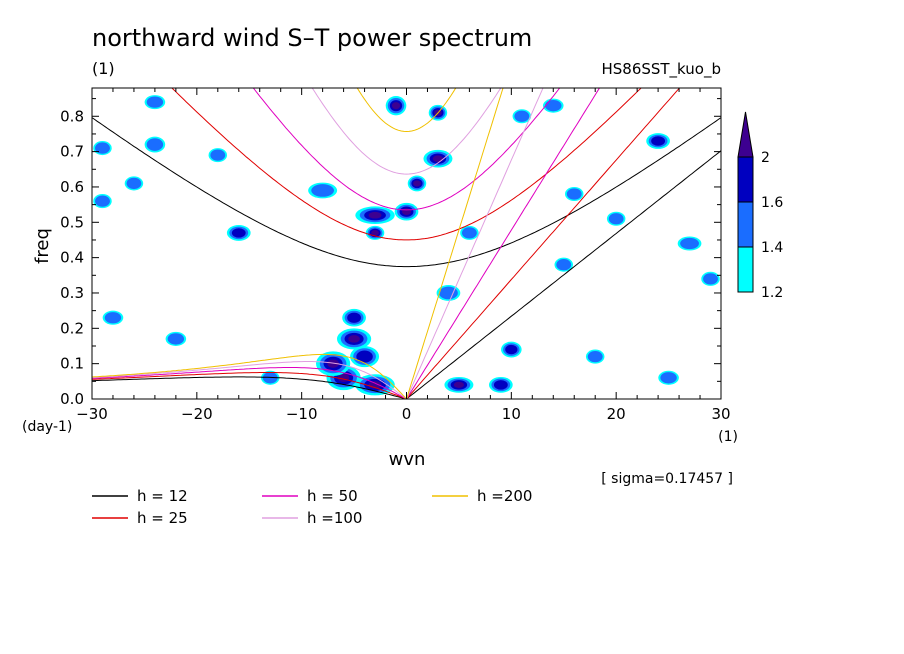  I want to click on x-axis-unit: (1), so click(728, 437).